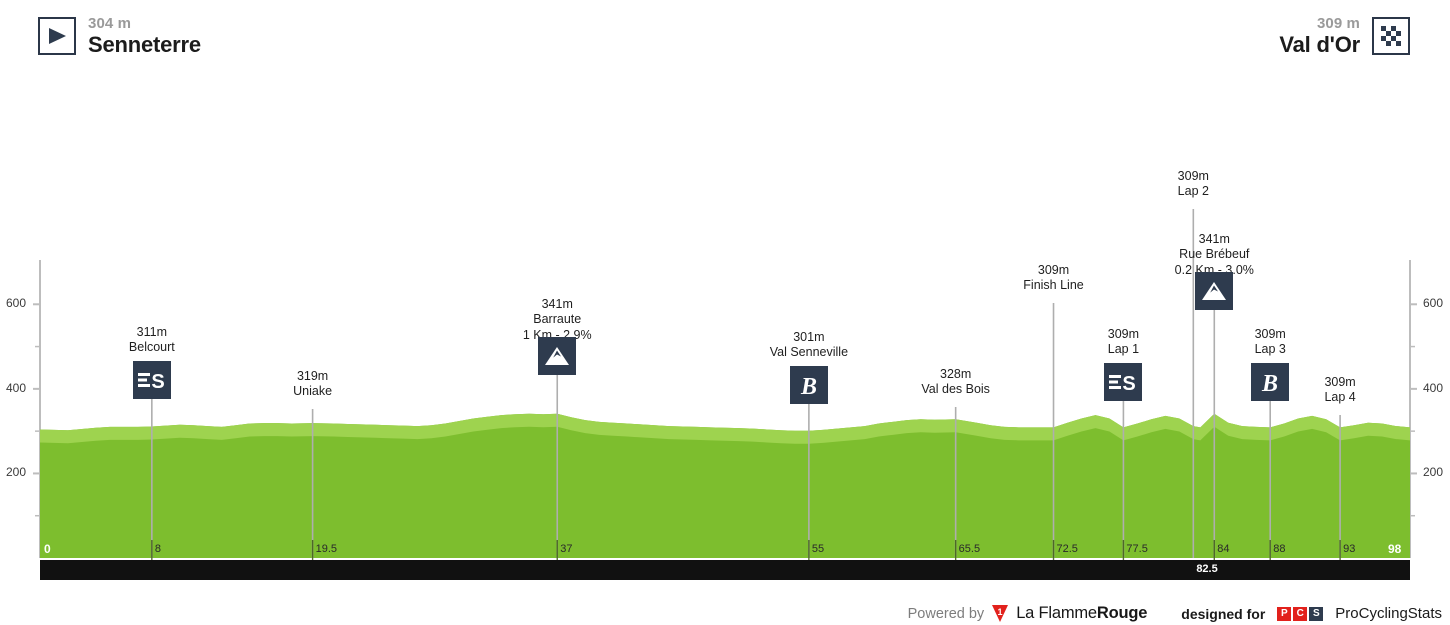 This screenshot has width=1450, height=625. What do you see at coordinates (1193, 191) in the screenshot?
I see `poi-name: Lap 2` at bounding box center [1193, 191].